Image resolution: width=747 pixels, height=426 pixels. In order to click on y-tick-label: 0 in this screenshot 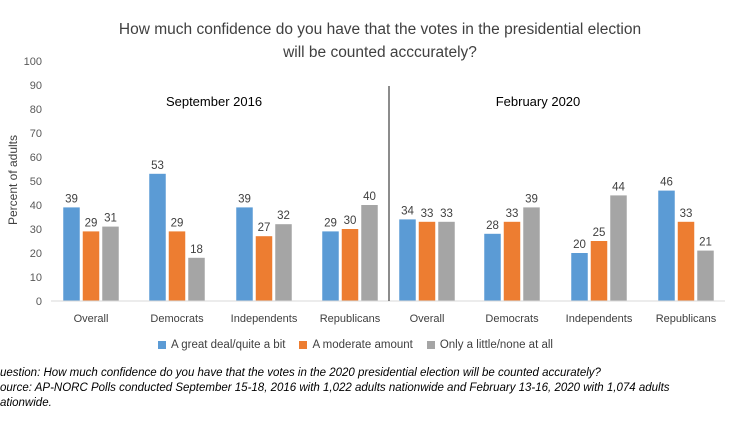, I will do `click(39, 302)`.